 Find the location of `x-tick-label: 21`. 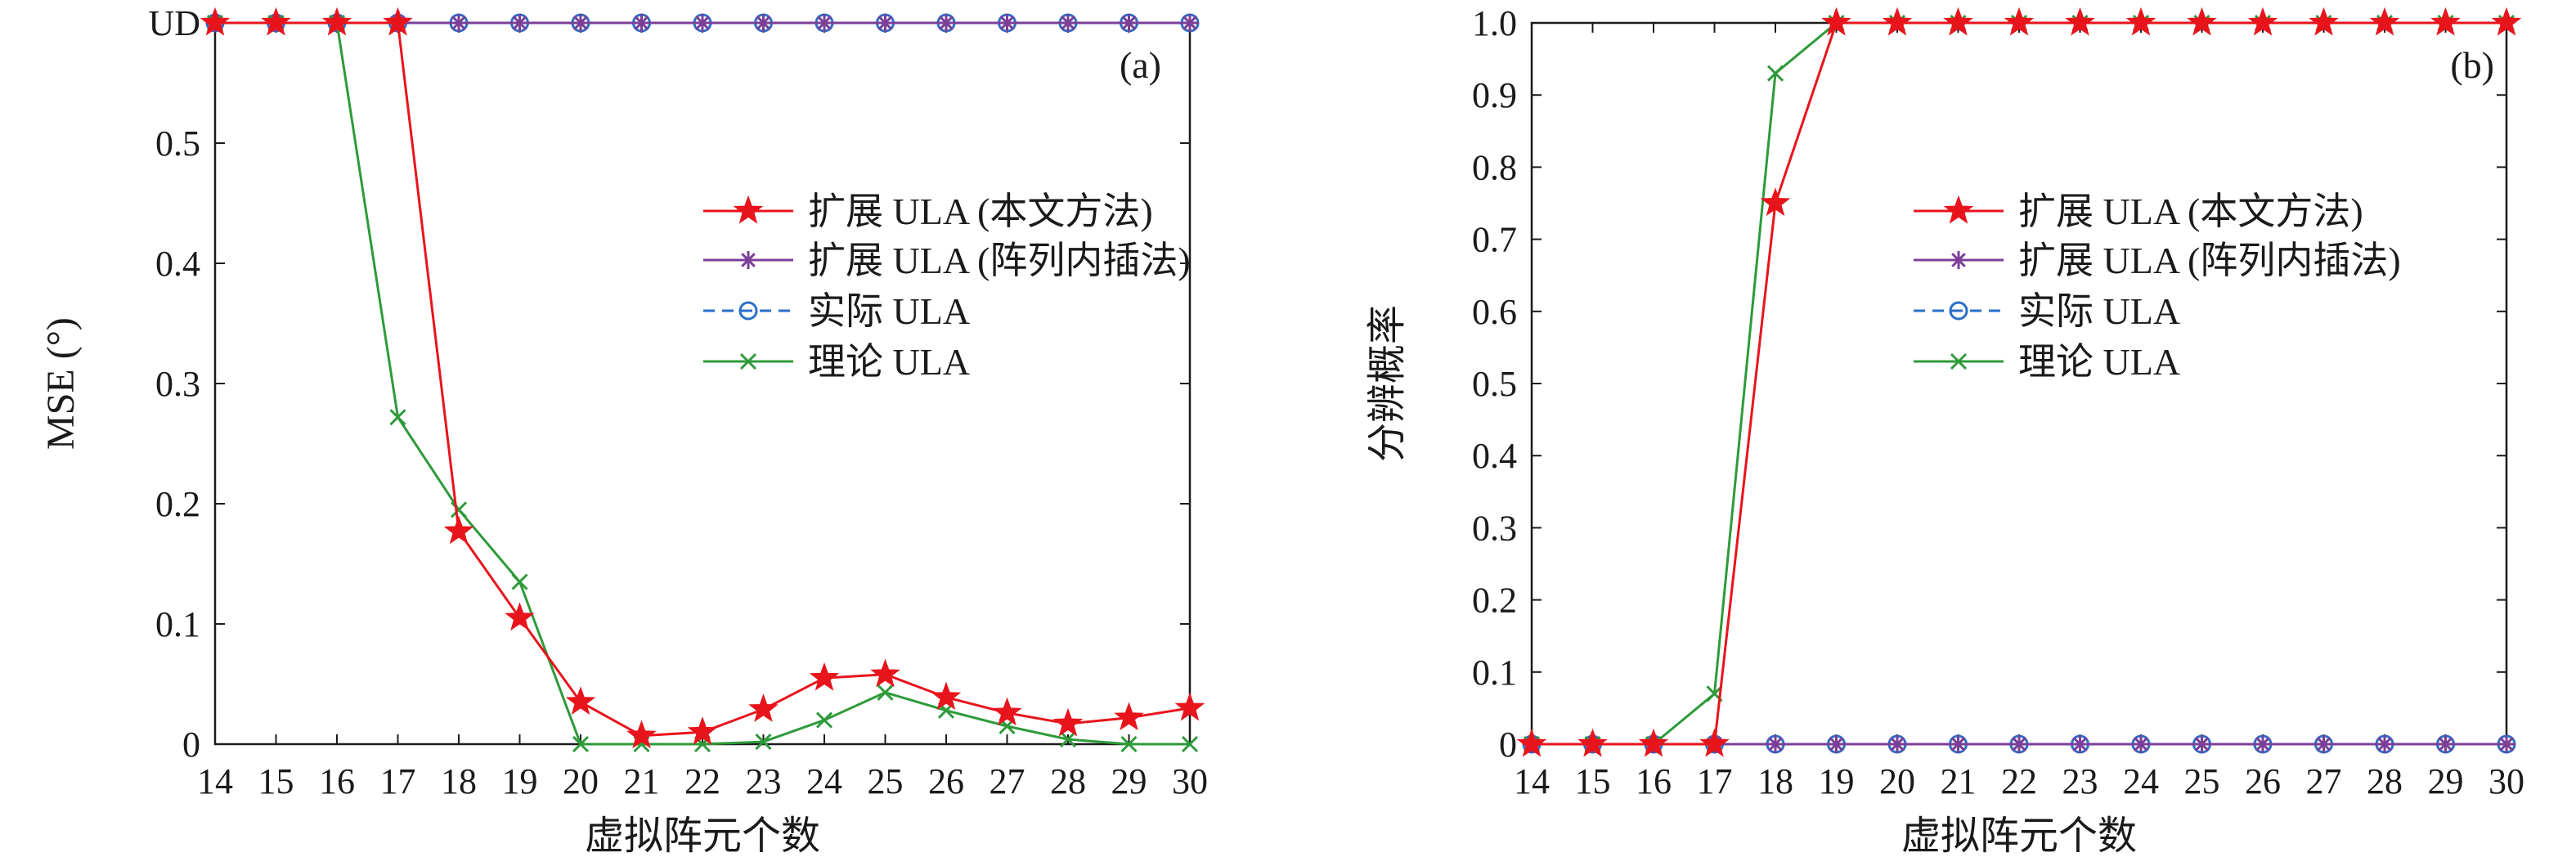

x-tick-label: 21 is located at coordinates (642, 781).